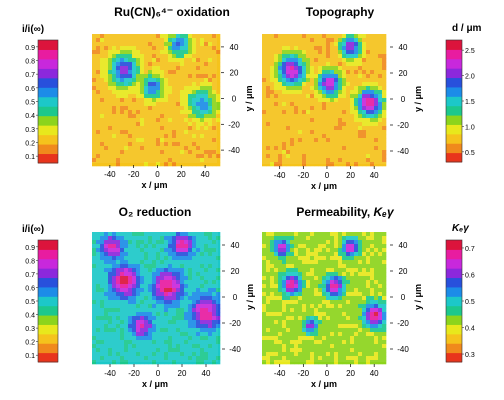  I want to click on y-tick-label: -20, so click(403, 323).